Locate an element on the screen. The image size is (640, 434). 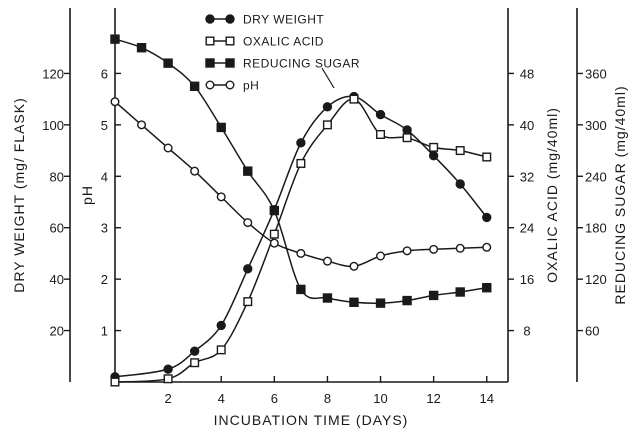
reducing-sugar-tick-label: 300 is located at coordinates (596, 125).